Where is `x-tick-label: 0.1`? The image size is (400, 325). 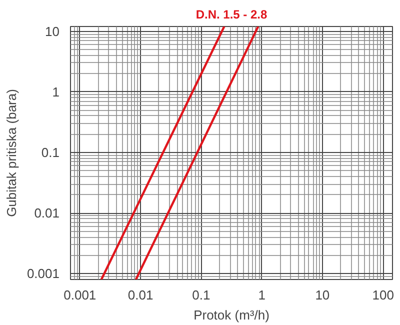
x-tick-label: 0.1 is located at coordinates (201, 295).